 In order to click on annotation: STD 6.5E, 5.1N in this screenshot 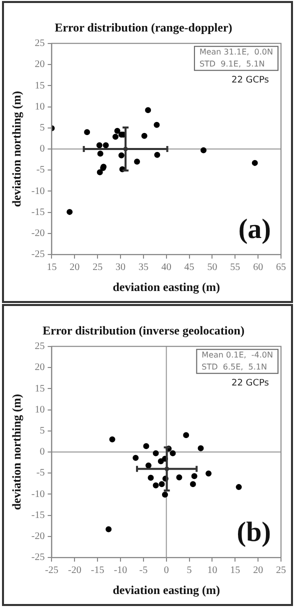, I will do `click(234, 367)`.